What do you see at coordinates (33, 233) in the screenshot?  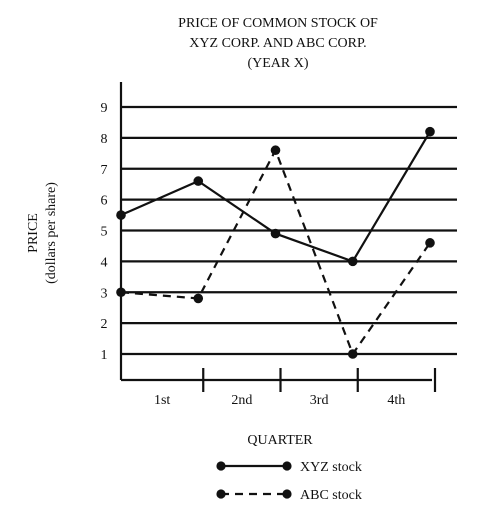 I see `y-axis-title: PRICE` at bounding box center [33, 233].